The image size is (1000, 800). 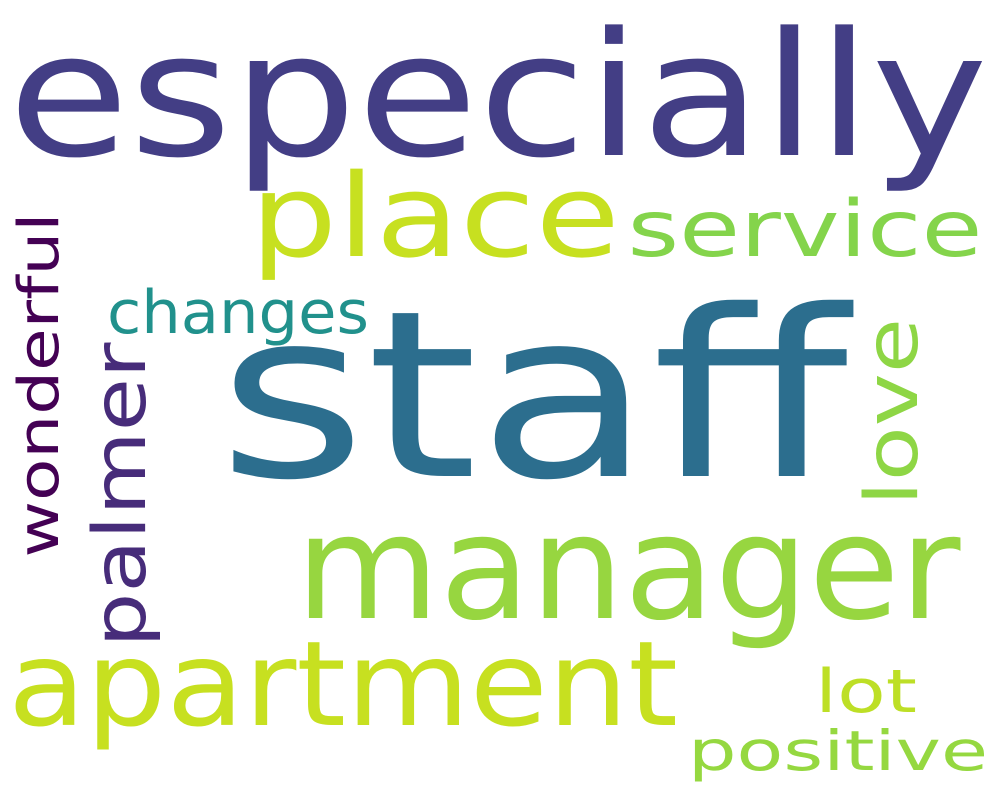 What do you see at coordinates (892, 412) in the screenshot?
I see `word-love: love` at bounding box center [892, 412].